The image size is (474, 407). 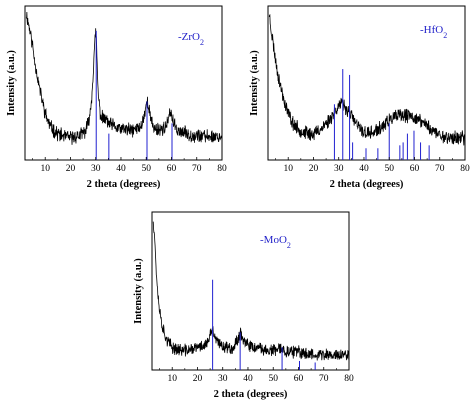 What do you see at coordinates (275, 242) in the screenshot?
I see `legend-entry: -MoO2` at bounding box center [275, 242].